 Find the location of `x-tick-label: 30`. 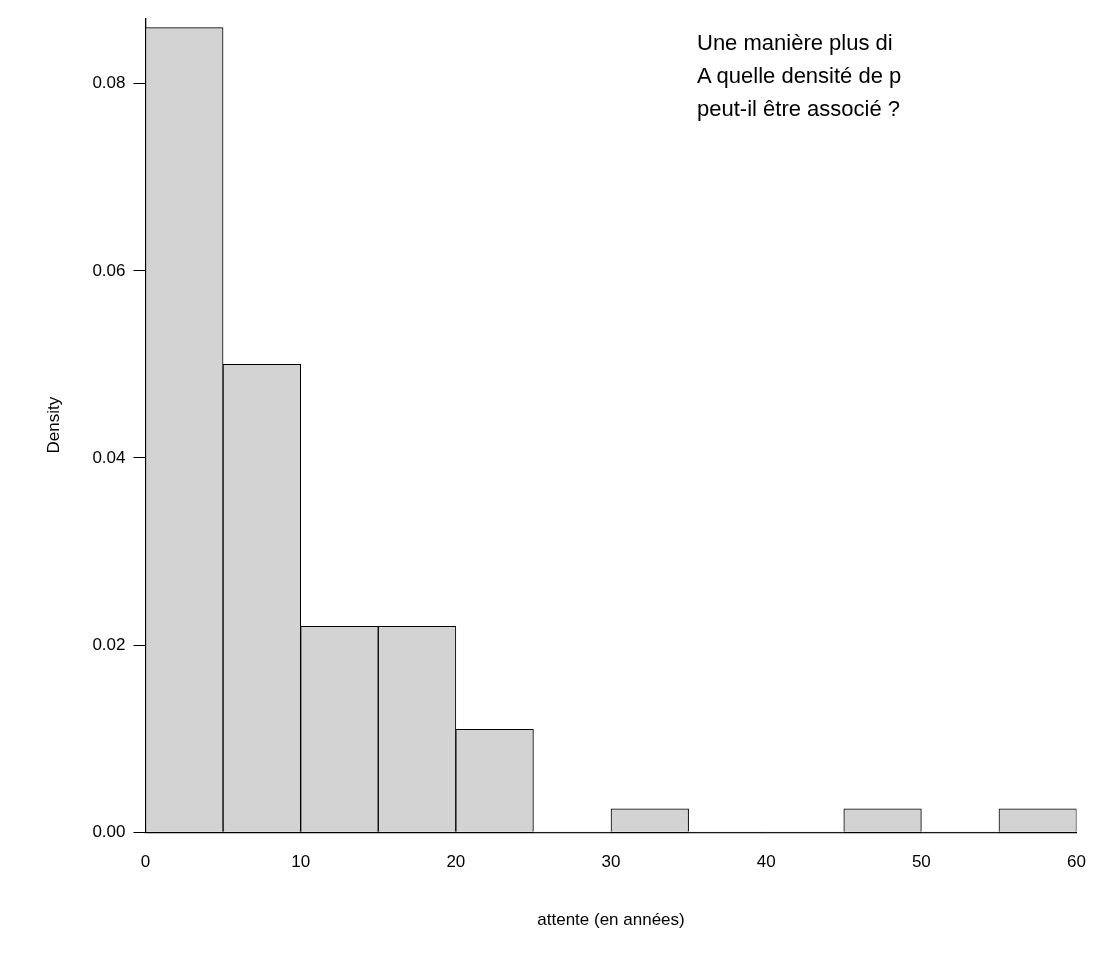

x-tick-label: 30 is located at coordinates (611, 862).